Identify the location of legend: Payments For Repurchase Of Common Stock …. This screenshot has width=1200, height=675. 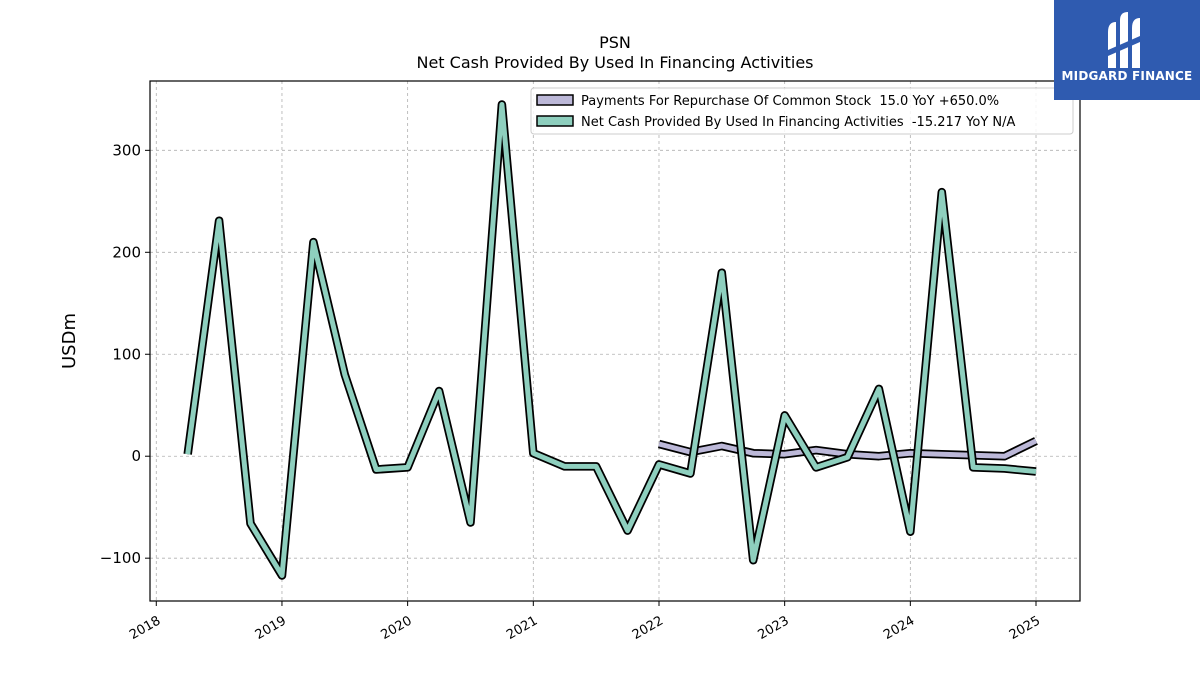
(802, 111).